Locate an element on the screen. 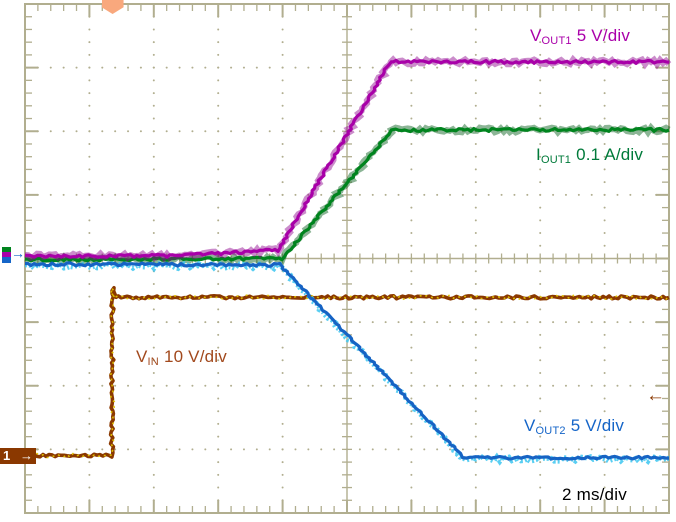 This screenshot has width=676, height=522. label-vout2-subscript: OUT2 is located at coordinates (550, 431).